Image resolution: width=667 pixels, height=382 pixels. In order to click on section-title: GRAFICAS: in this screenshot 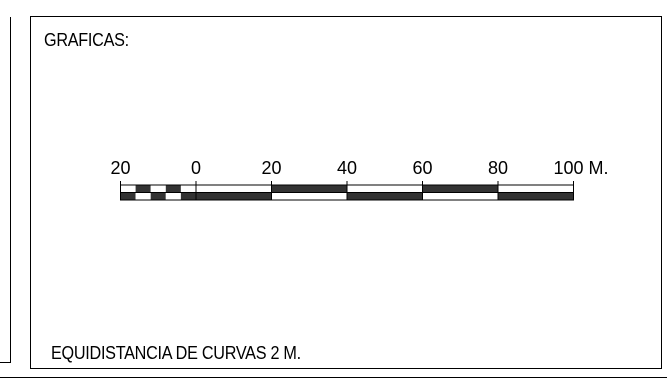, I will do `click(86, 40)`.